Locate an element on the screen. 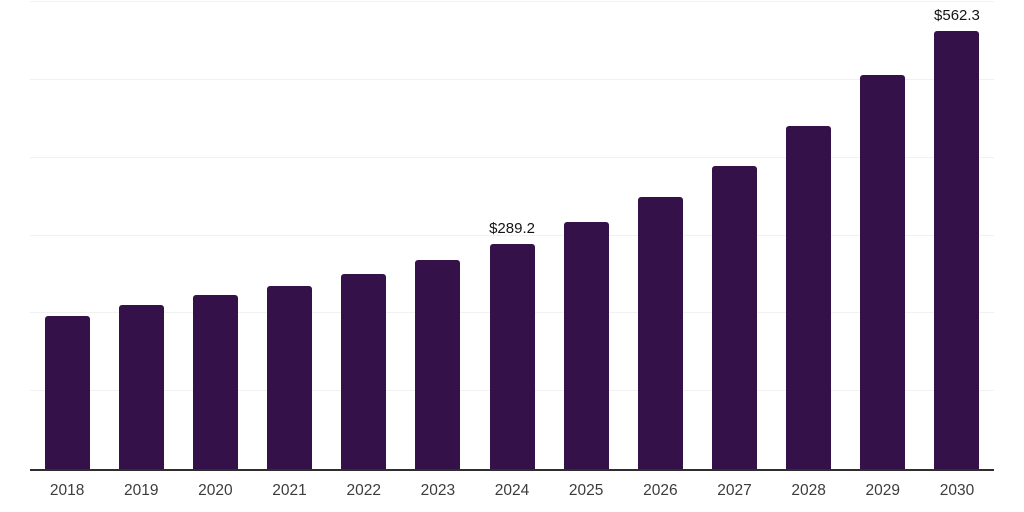 The height and width of the screenshot is (512, 1024). bar-2025 is located at coordinates (586, 345).